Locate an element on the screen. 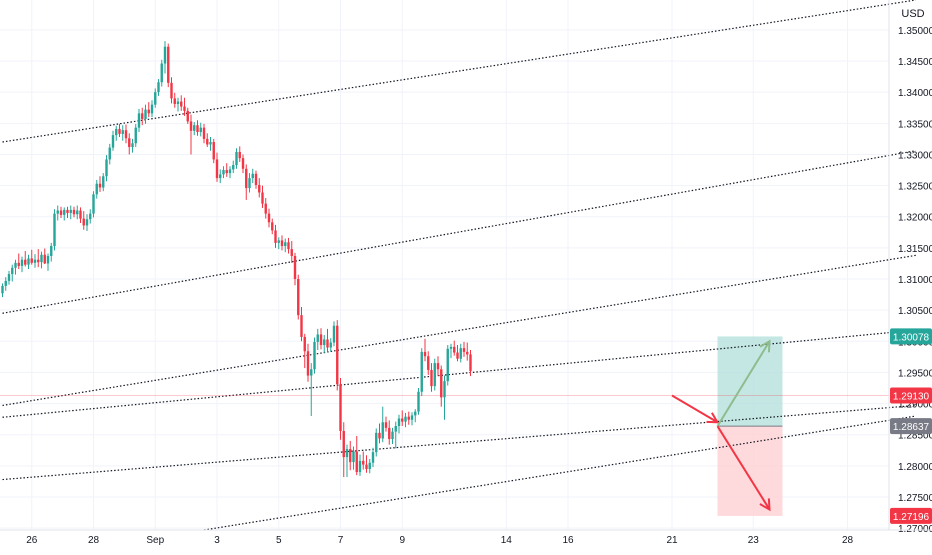  profit-zone is located at coordinates (750, 381).